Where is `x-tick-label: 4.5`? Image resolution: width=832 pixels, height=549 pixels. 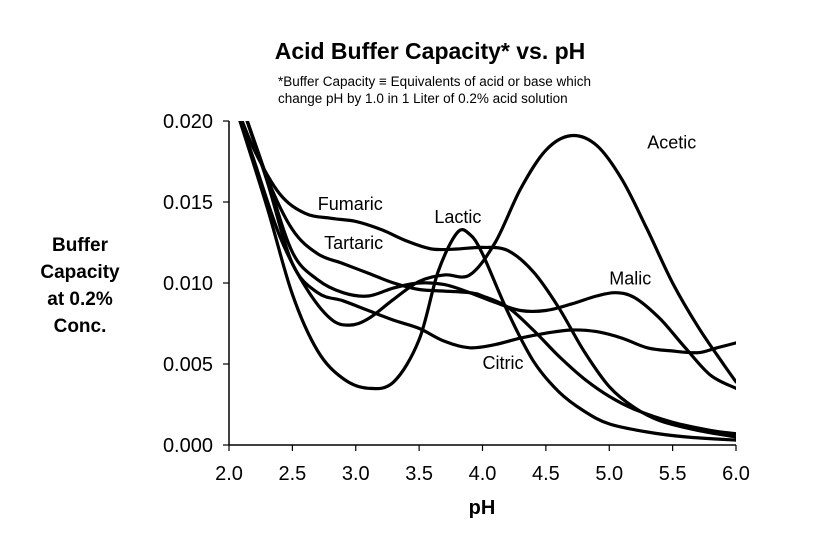
x-tick-label: 4.5 is located at coordinates (546, 474).